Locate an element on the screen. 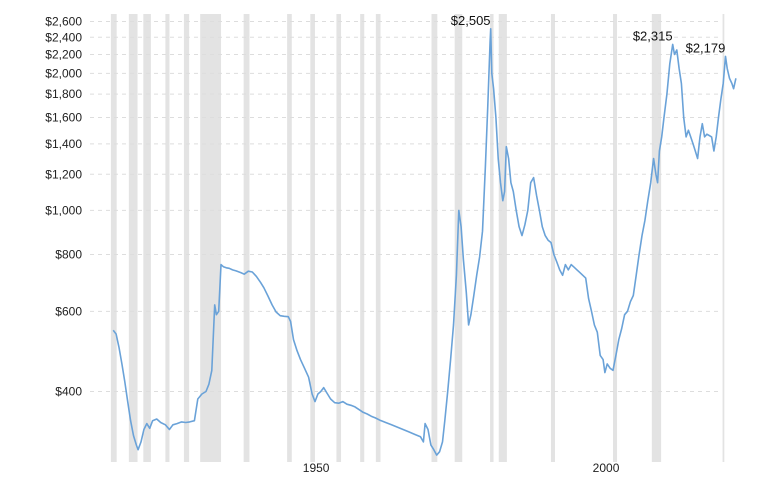 This screenshot has width=765, height=482. x-axis-labels: 1950 2000 is located at coordinates (461, 468).